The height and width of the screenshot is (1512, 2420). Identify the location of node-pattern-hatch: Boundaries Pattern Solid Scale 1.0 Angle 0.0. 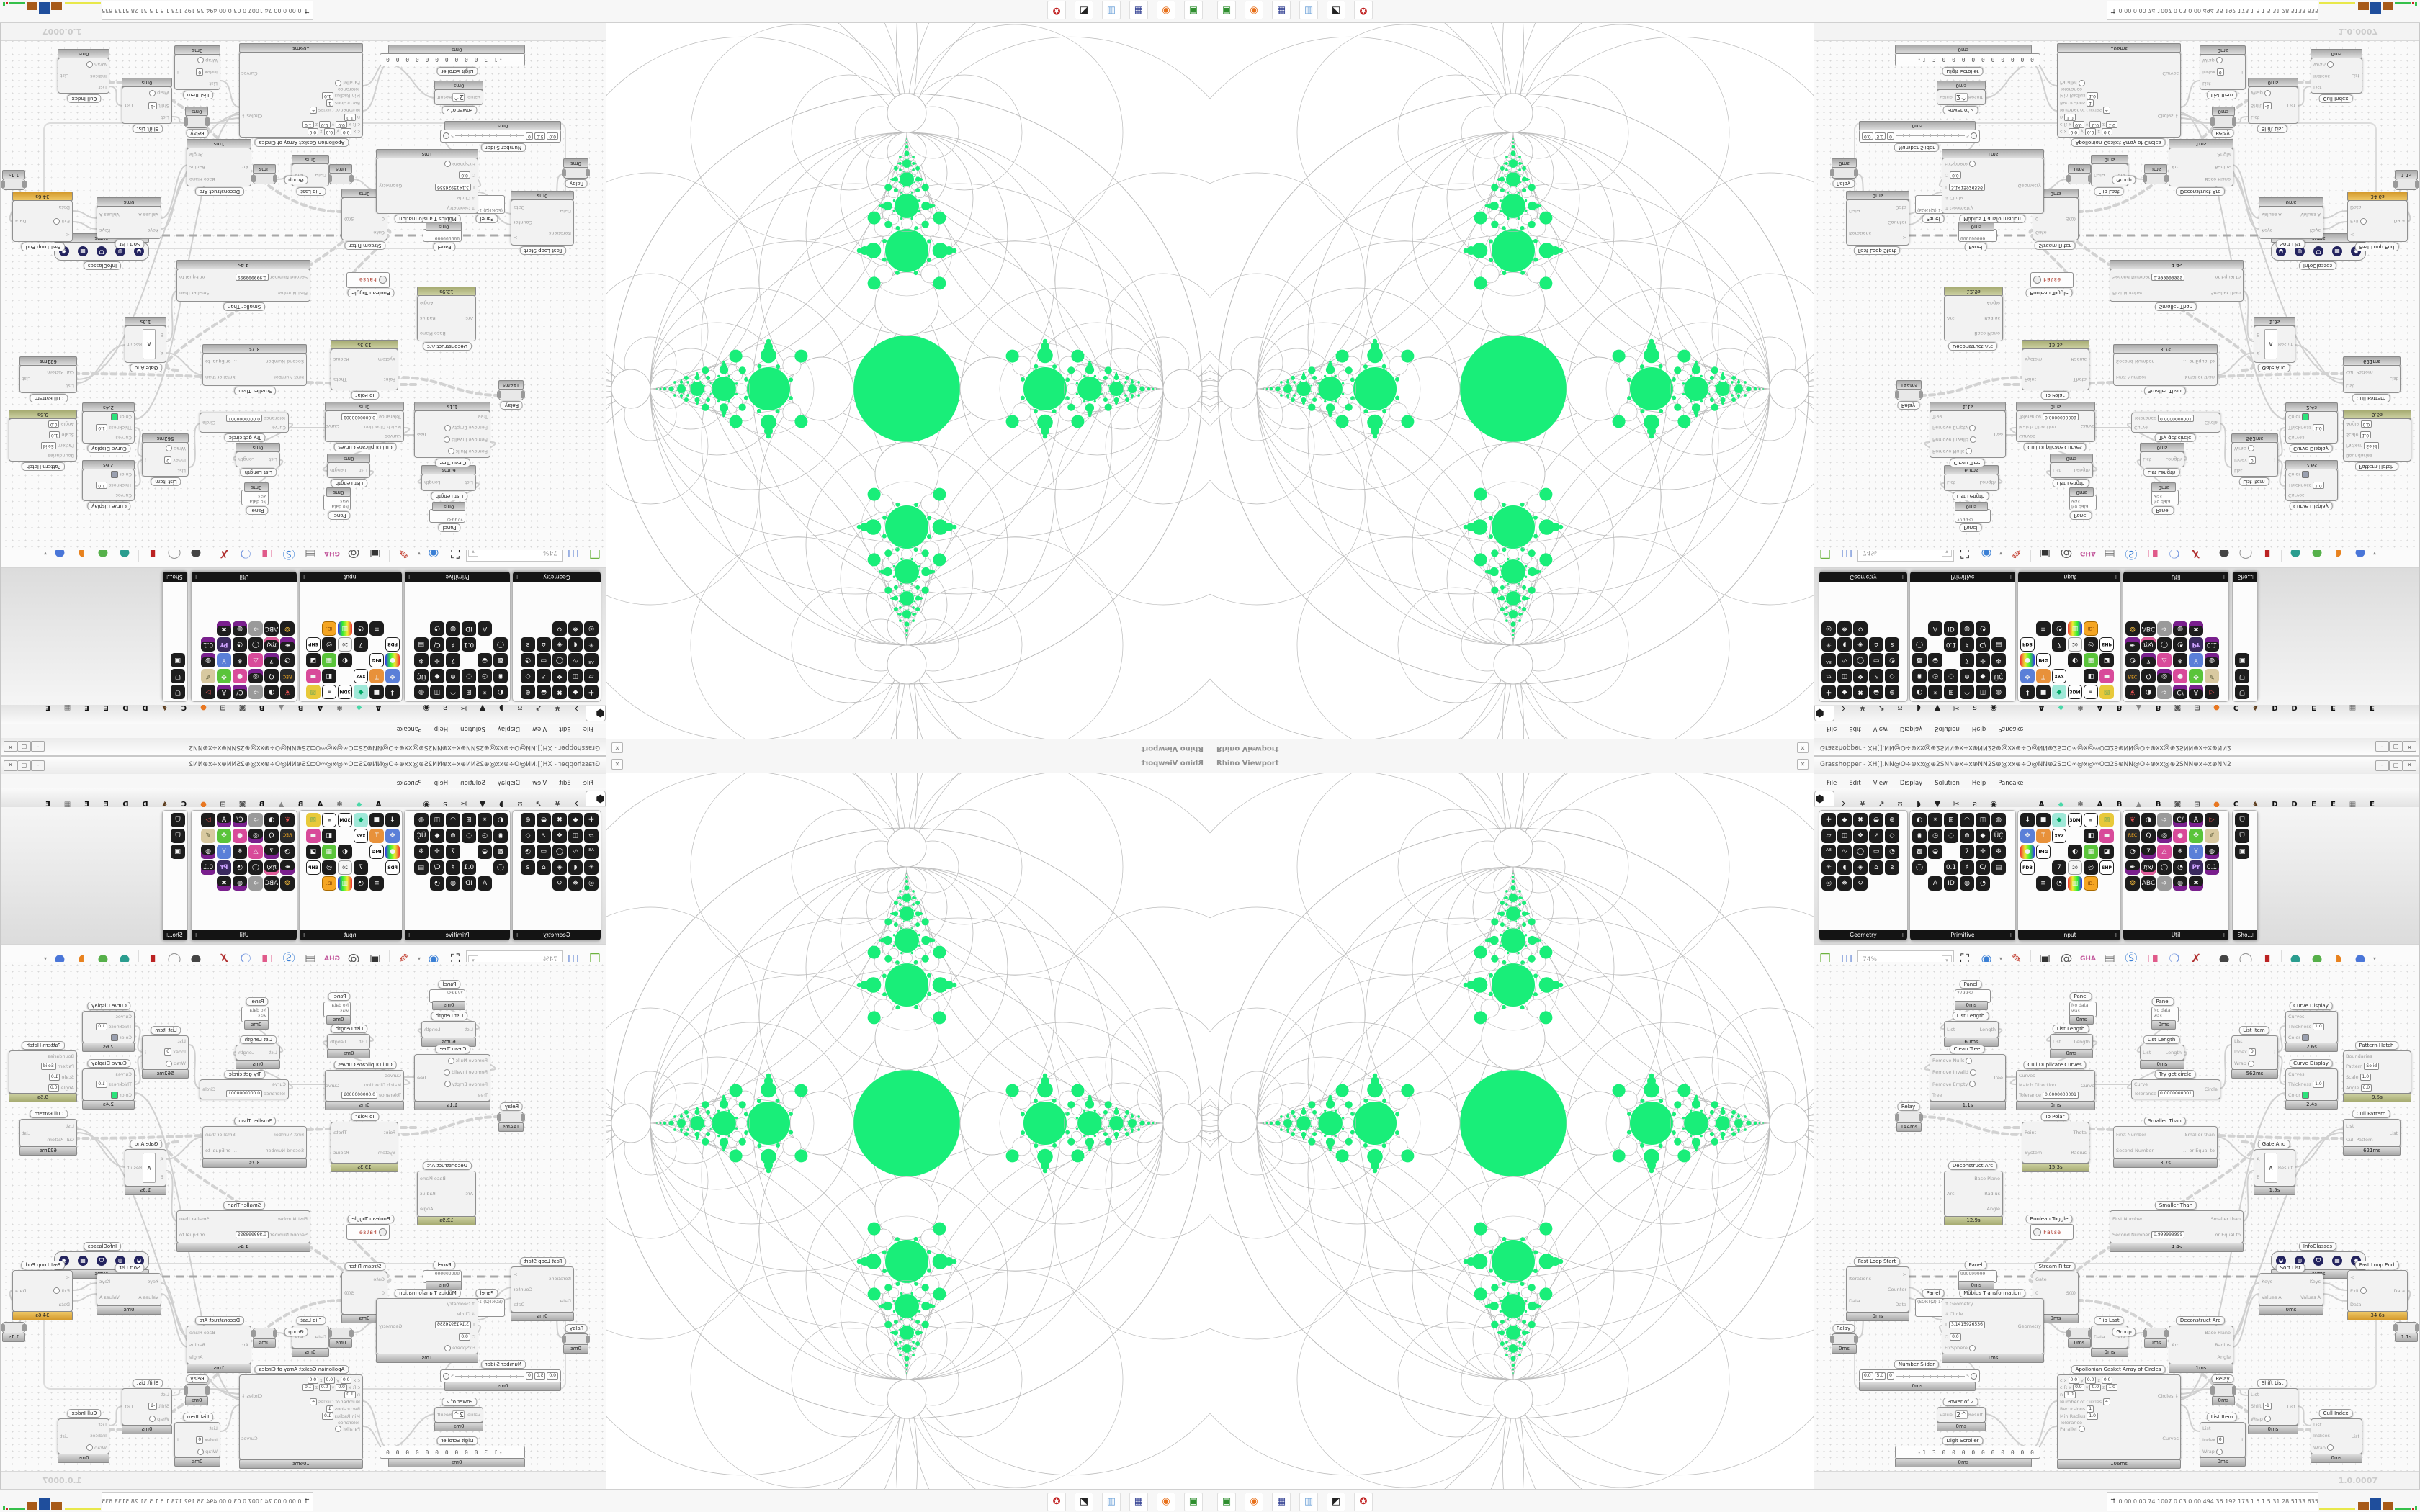
(2377, 1072).